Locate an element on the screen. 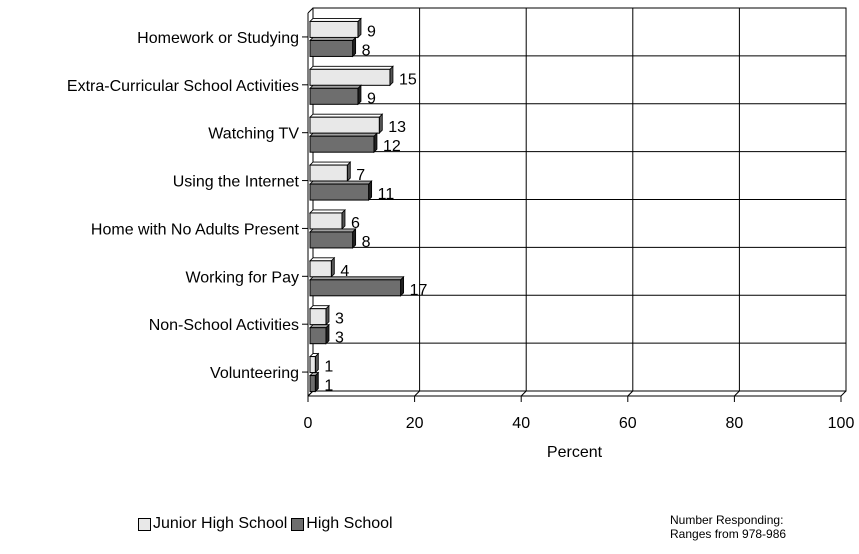 Image resolution: width=859 pixels, height=554 pixels. bar-high-school-using-the-internet is located at coordinates (341, 191).